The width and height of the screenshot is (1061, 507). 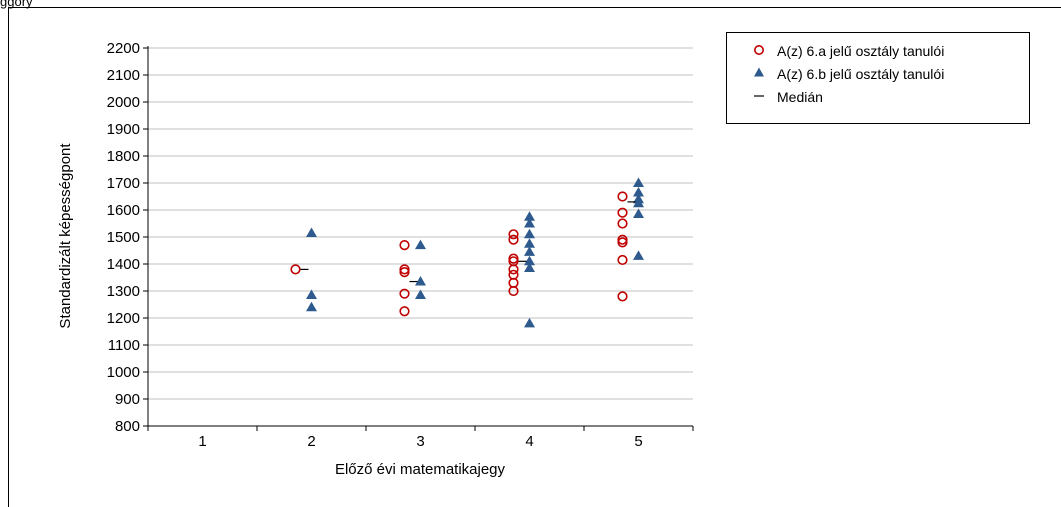 What do you see at coordinates (124, 345) in the screenshot?
I see `y-tick-label: 1100` at bounding box center [124, 345].